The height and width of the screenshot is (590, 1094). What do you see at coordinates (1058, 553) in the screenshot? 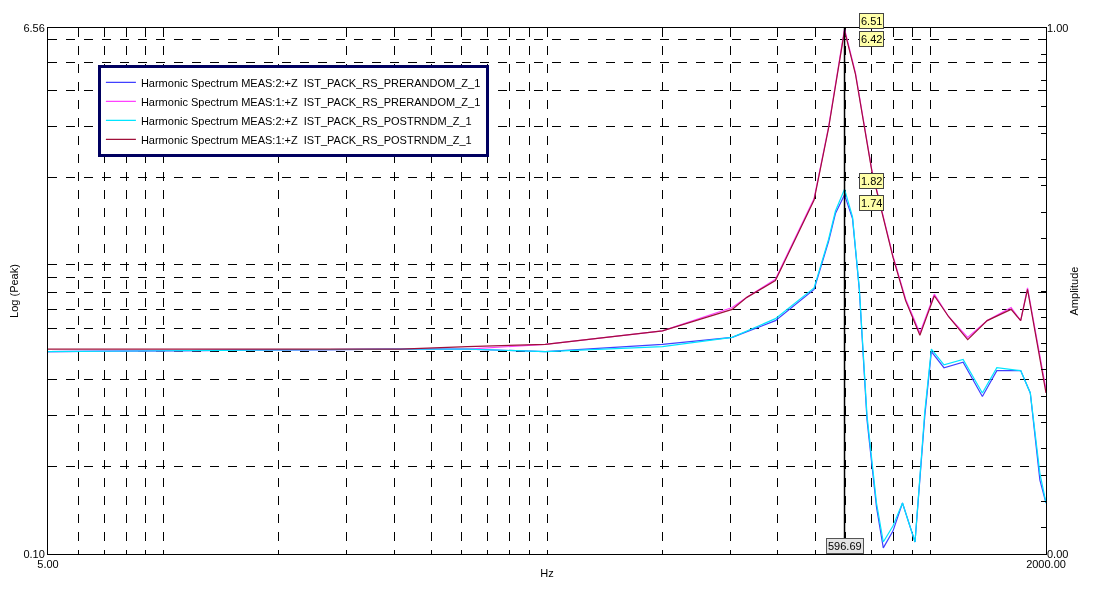
I see `y2-tick-label: 0.00` at bounding box center [1058, 553].